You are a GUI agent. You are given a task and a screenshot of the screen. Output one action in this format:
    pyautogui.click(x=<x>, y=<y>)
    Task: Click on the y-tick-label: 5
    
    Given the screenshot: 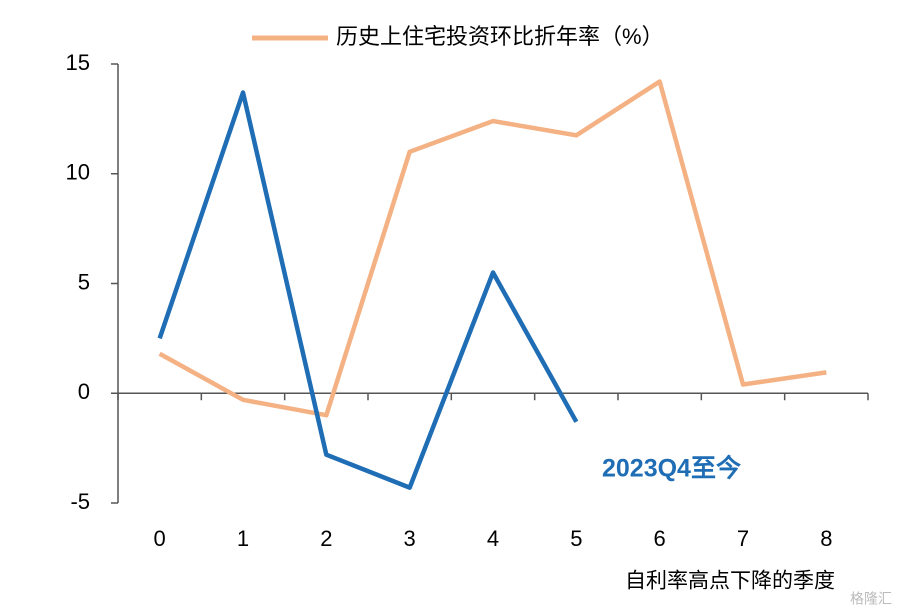 What is the action you would take?
    pyautogui.click(x=84, y=281)
    